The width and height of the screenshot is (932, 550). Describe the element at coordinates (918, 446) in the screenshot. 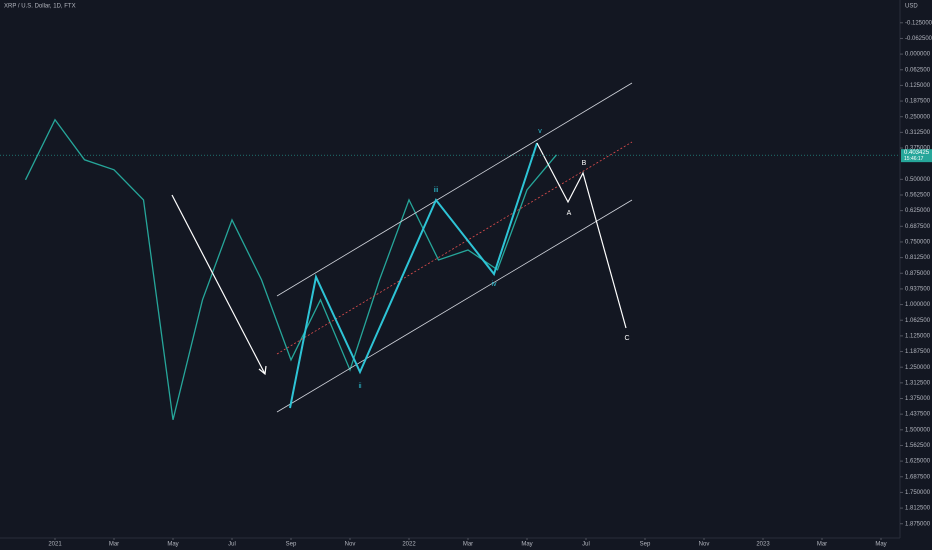

I see `y-tick-label: 1.562500` at that location.